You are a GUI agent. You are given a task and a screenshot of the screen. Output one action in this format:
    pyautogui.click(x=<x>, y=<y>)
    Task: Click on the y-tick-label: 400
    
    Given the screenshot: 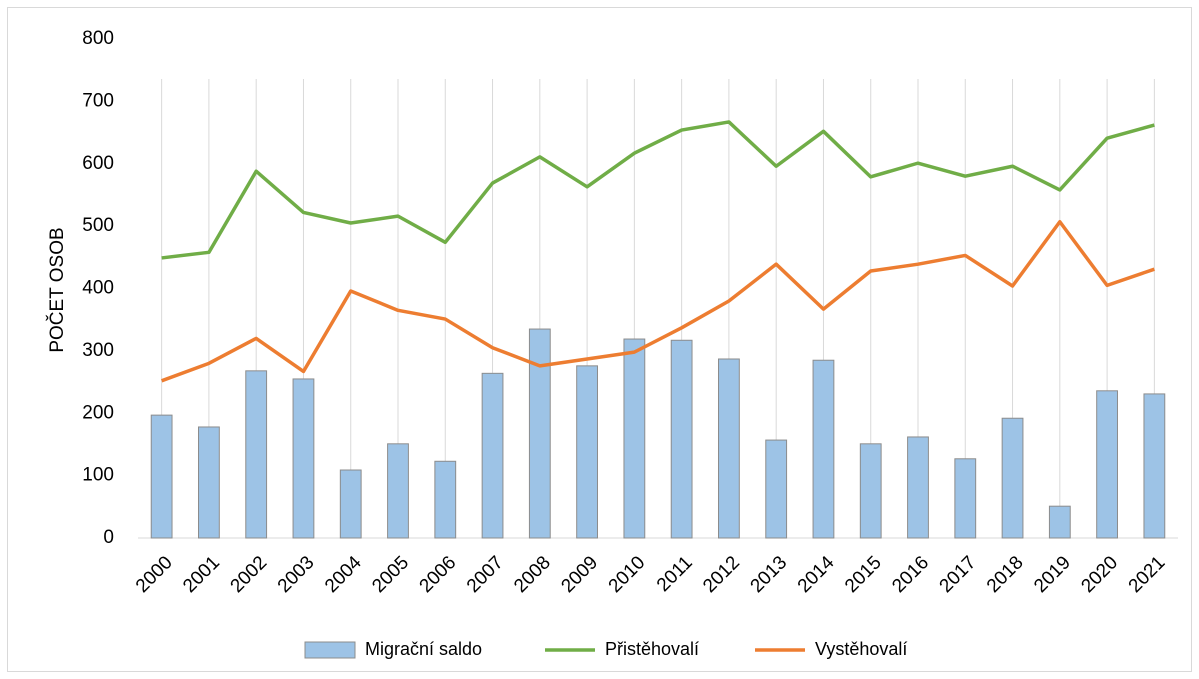 What is the action you would take?
    pyautogui.click(x=98, y=288)
    